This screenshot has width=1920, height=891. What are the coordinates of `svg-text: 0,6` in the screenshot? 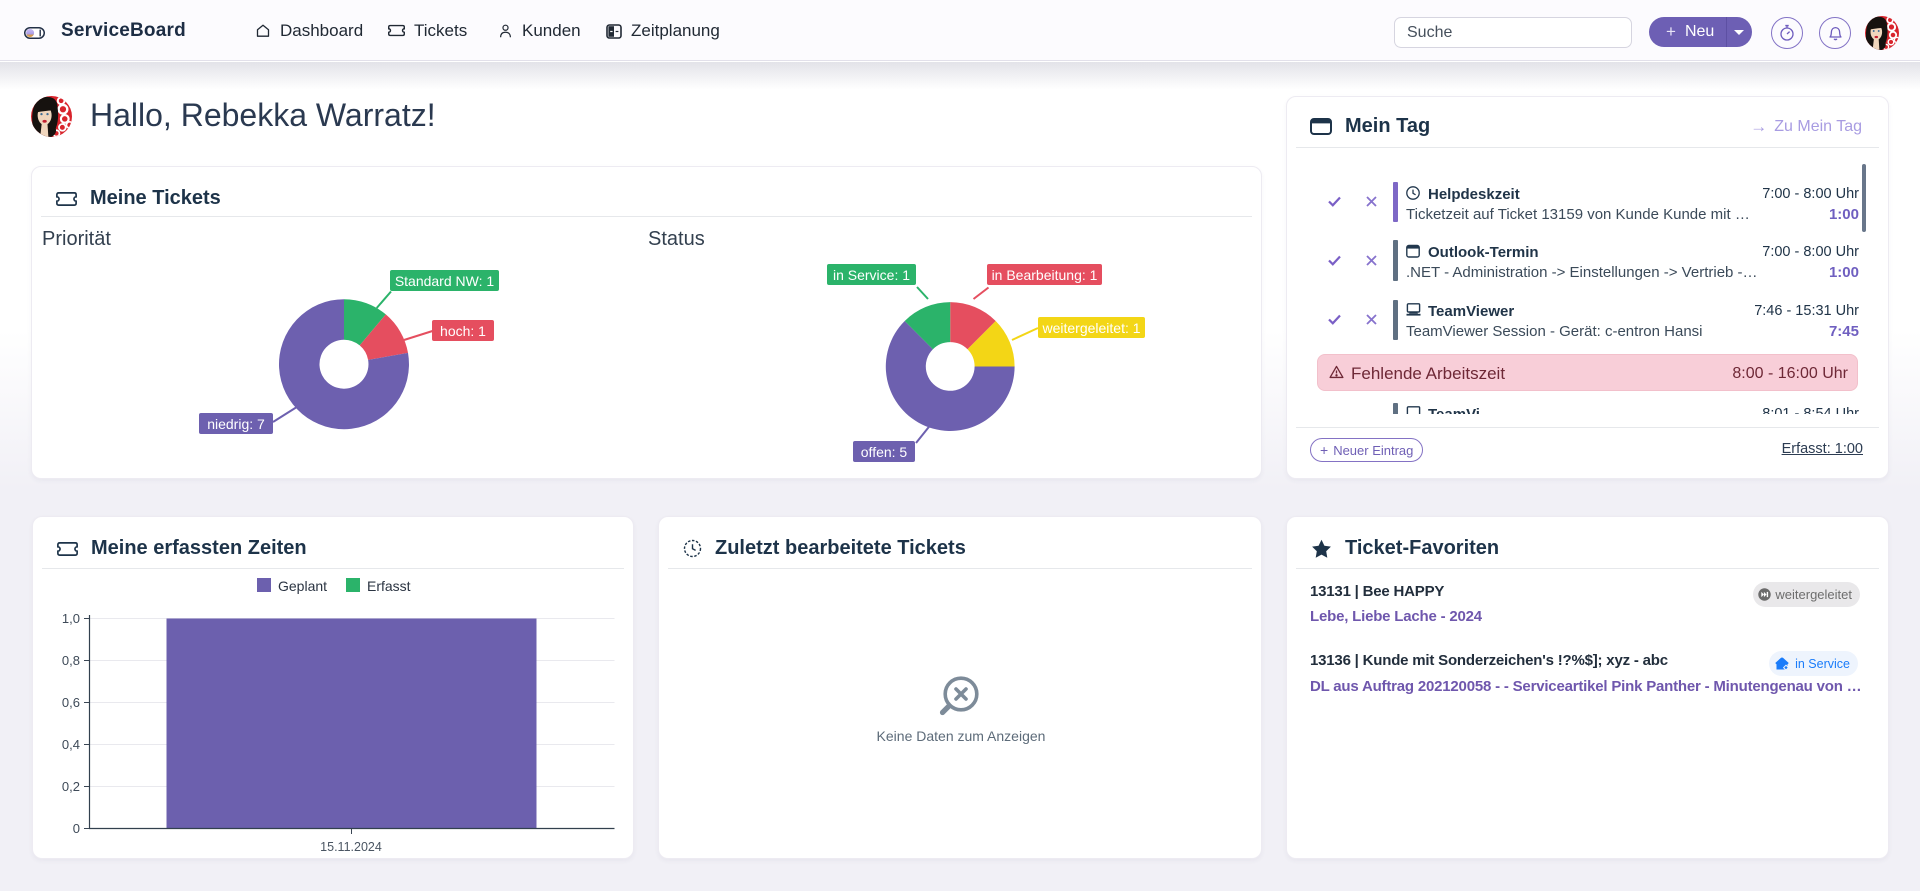 It's located at (71, 702).